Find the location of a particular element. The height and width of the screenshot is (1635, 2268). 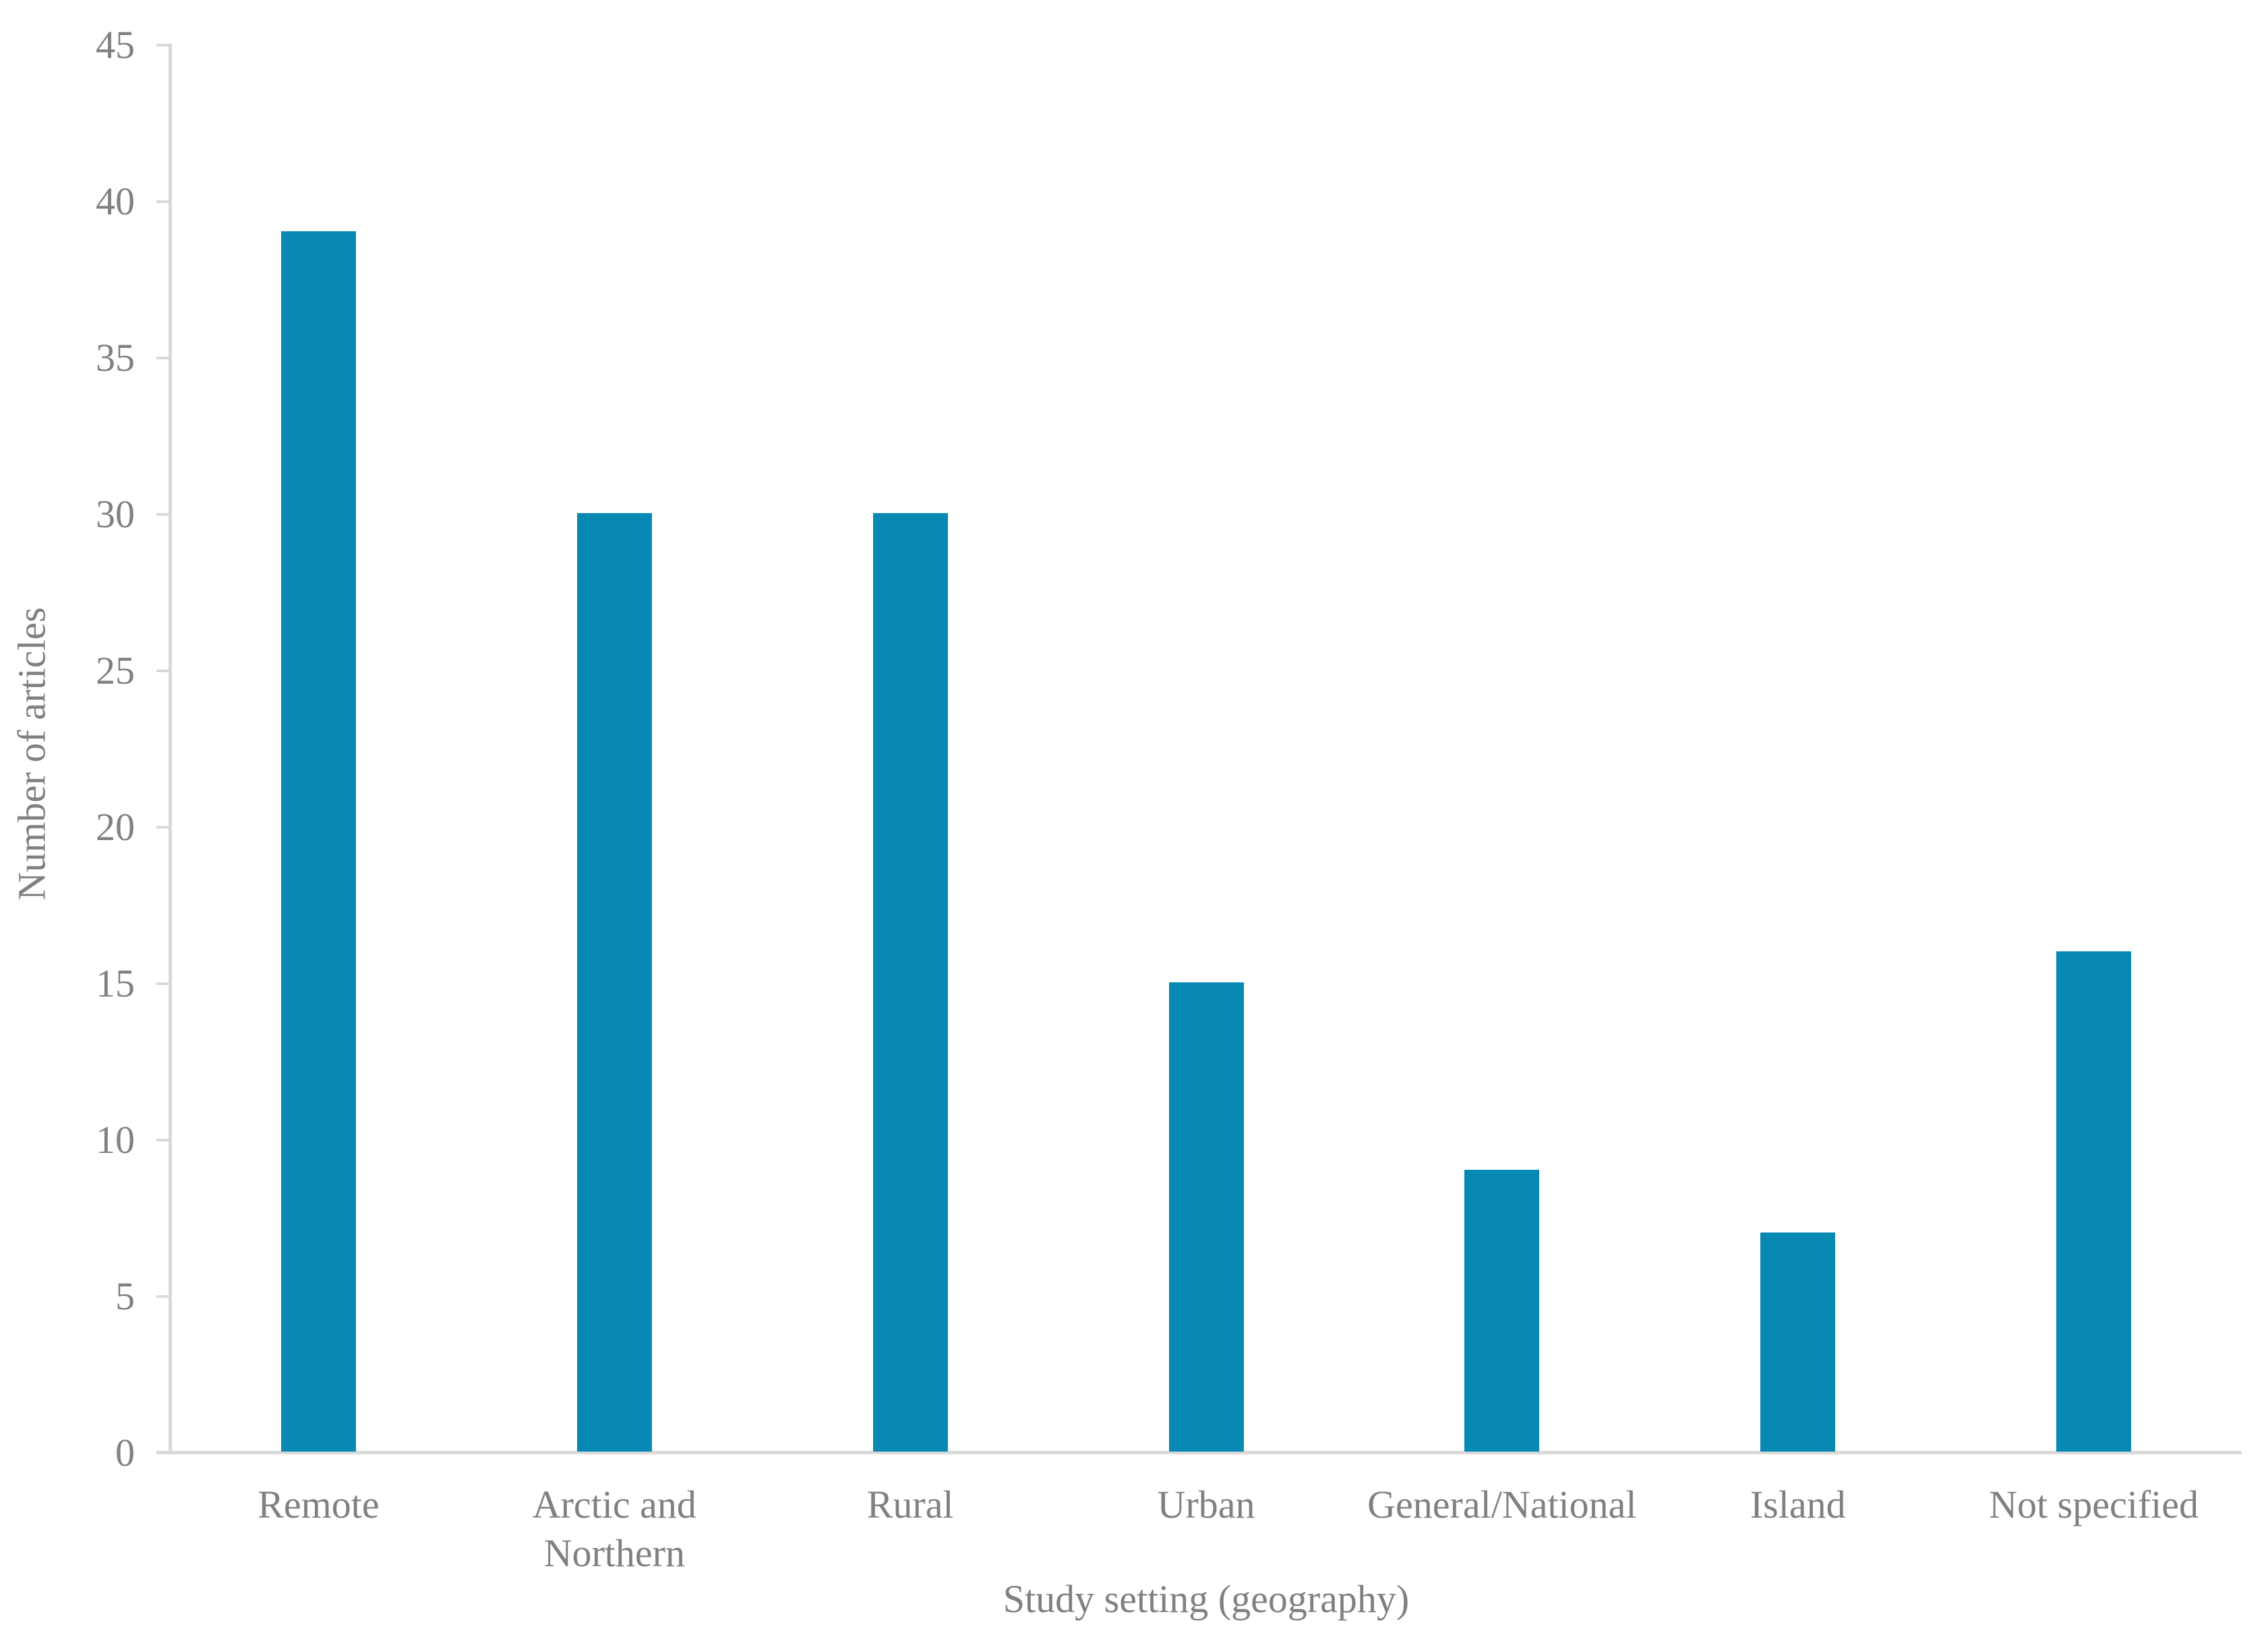

y-tick-label: 20 is located at coordinates (116, 827).